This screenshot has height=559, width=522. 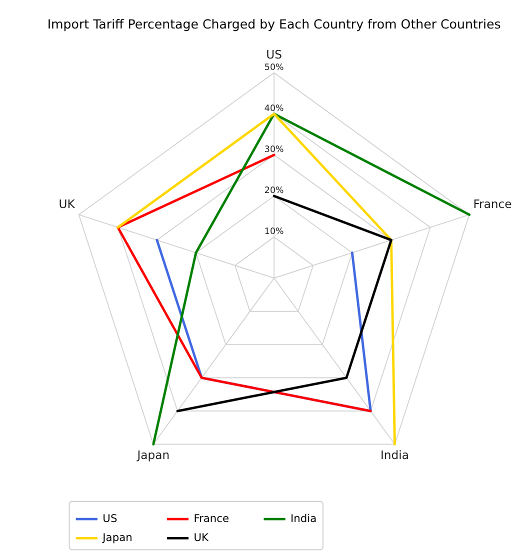 I want to click on spoke-label: UK, so click(x=67, y=203).